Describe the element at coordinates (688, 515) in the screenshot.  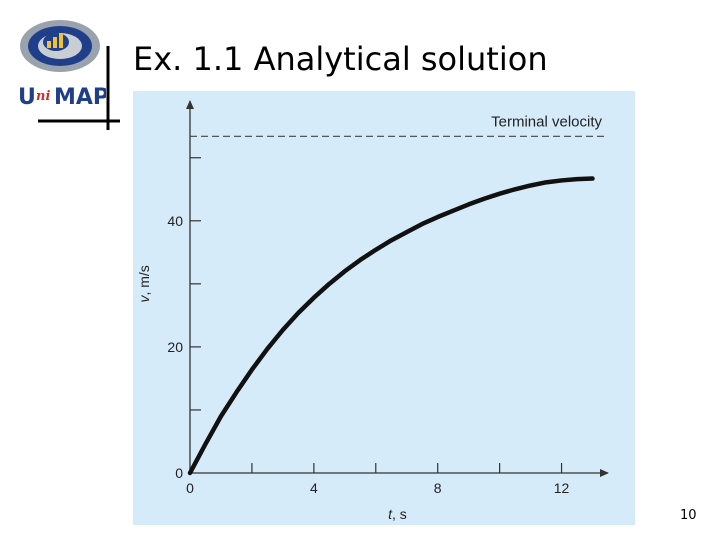
I see `page-number: 10` at that location.